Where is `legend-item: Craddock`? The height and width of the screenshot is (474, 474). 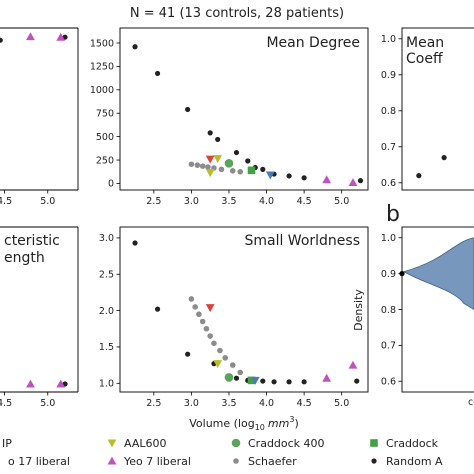 legend-item: Craddock is located at coordinates (404, 443).